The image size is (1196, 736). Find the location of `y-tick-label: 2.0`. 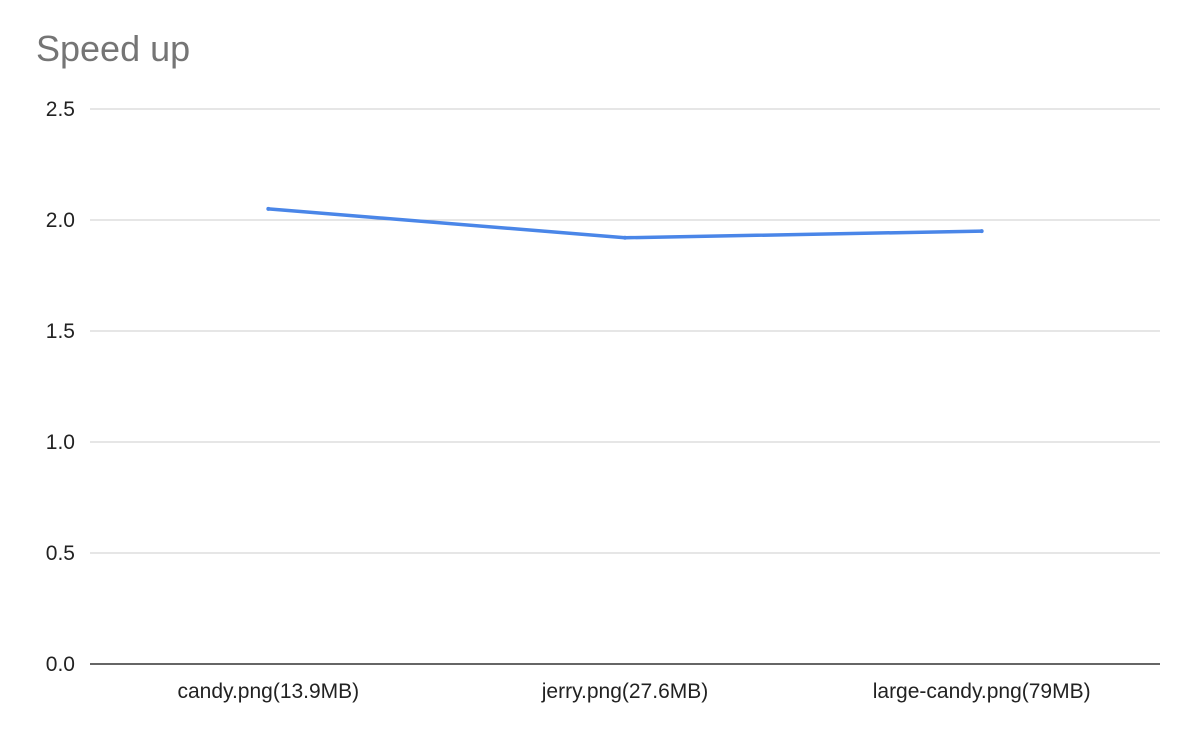

y-tick-label: 2.0 is located at coordinates (60, 220).